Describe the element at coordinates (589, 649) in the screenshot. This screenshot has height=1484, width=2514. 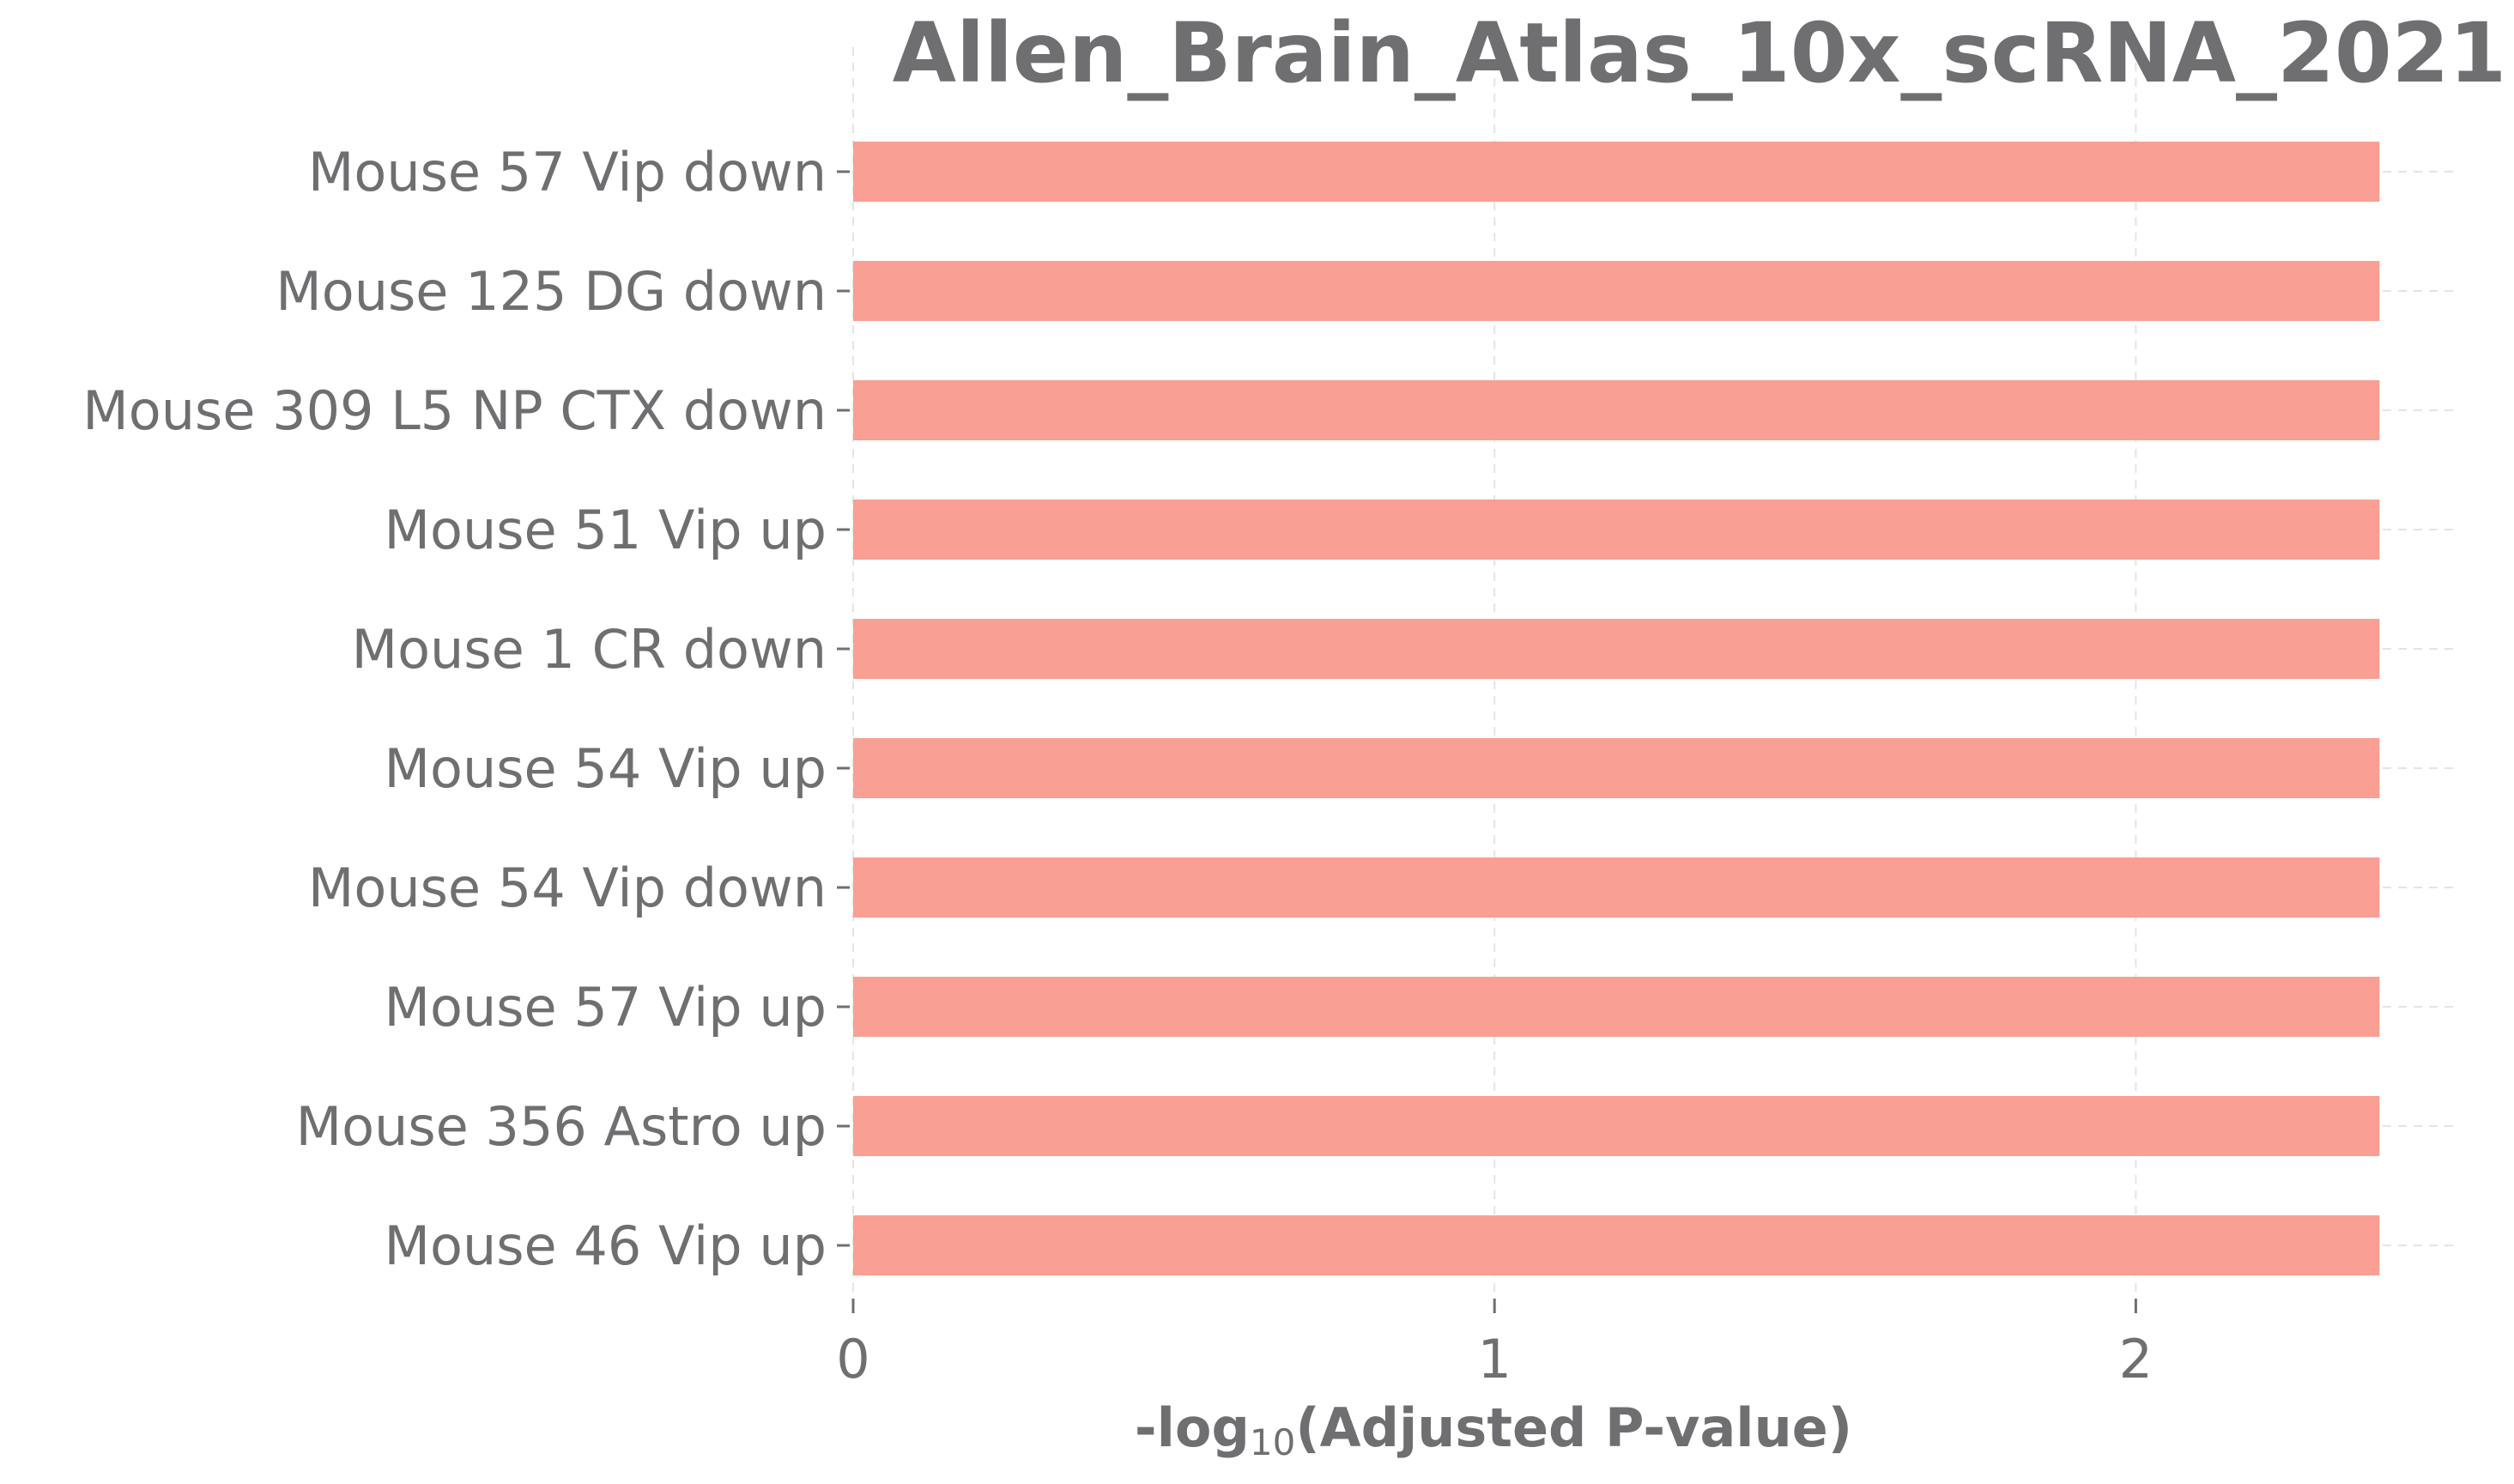
I see `y-tick-label: Mouse 1 CR down` at that location.